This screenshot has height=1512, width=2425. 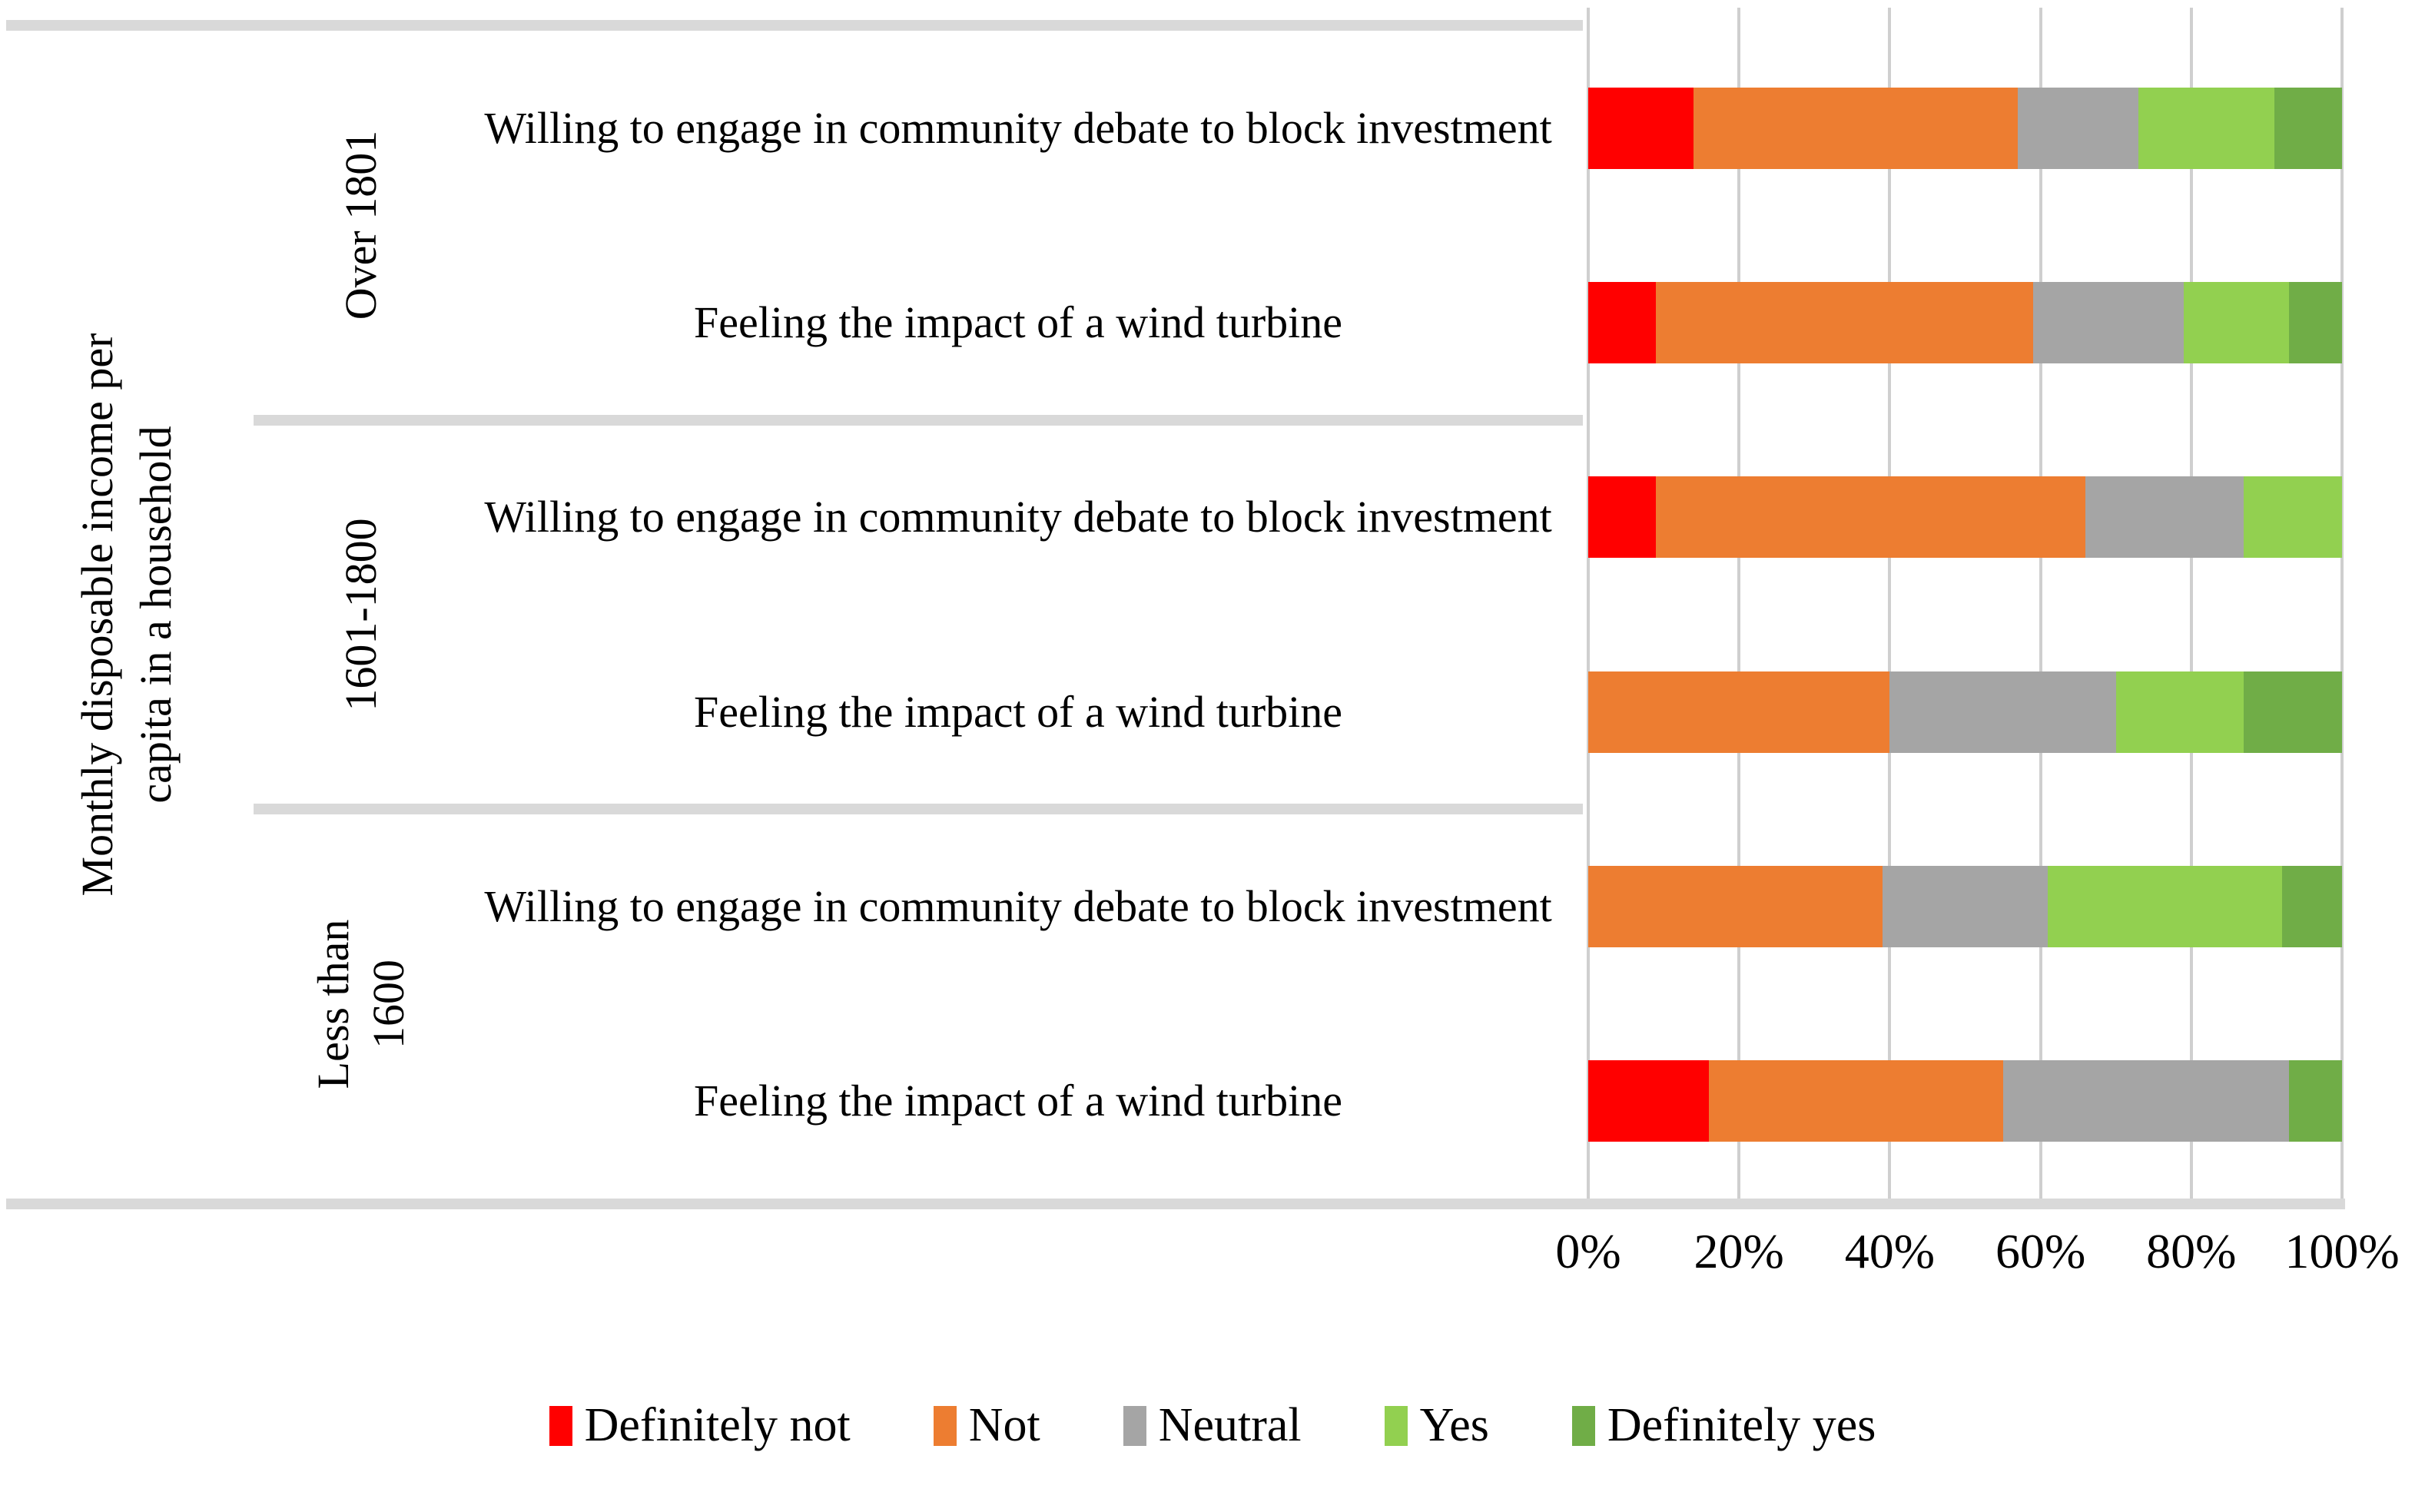 What do you see at coordinates (1230, 1425) in the screenshot?
I see `legend-label: Neutral` at bounding box center [1230, 1425].